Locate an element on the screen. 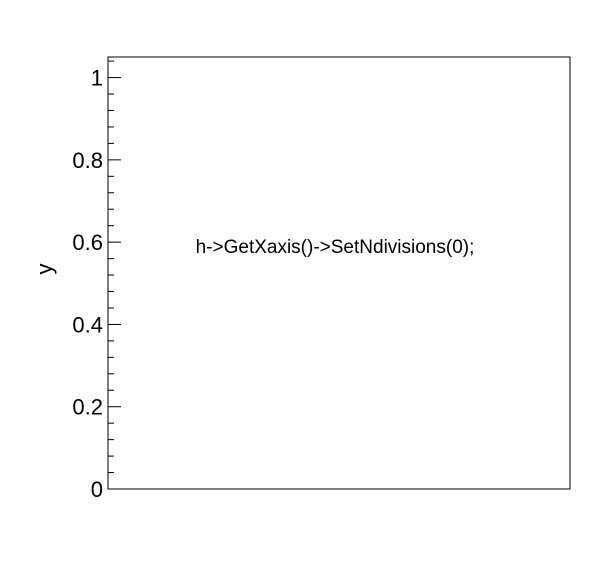  y-tick-label: 1 is located at coordinates (97, 78).